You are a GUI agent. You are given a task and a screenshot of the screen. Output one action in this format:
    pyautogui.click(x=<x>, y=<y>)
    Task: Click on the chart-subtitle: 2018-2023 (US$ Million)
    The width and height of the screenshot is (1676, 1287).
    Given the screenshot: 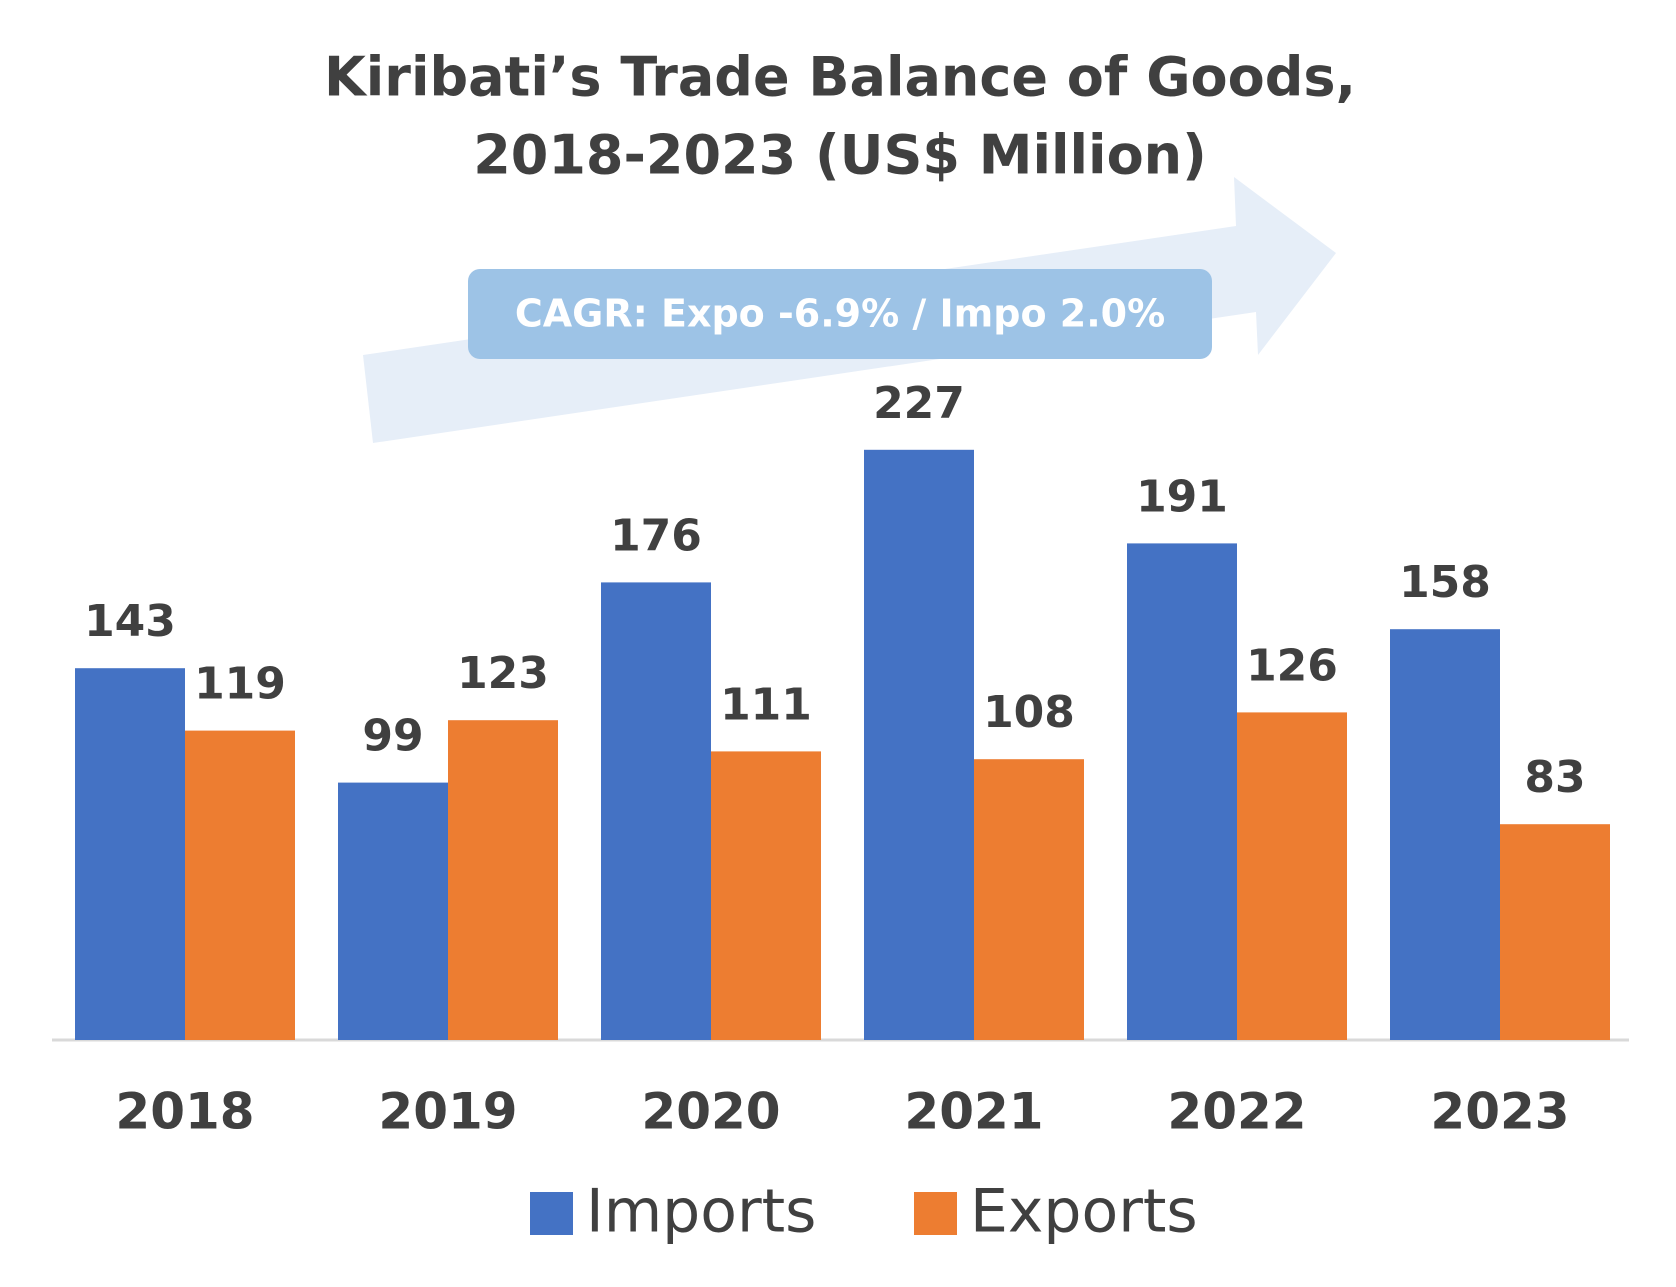 What is the action you would take?
    pyautogui.click(x=840, y=155)
    